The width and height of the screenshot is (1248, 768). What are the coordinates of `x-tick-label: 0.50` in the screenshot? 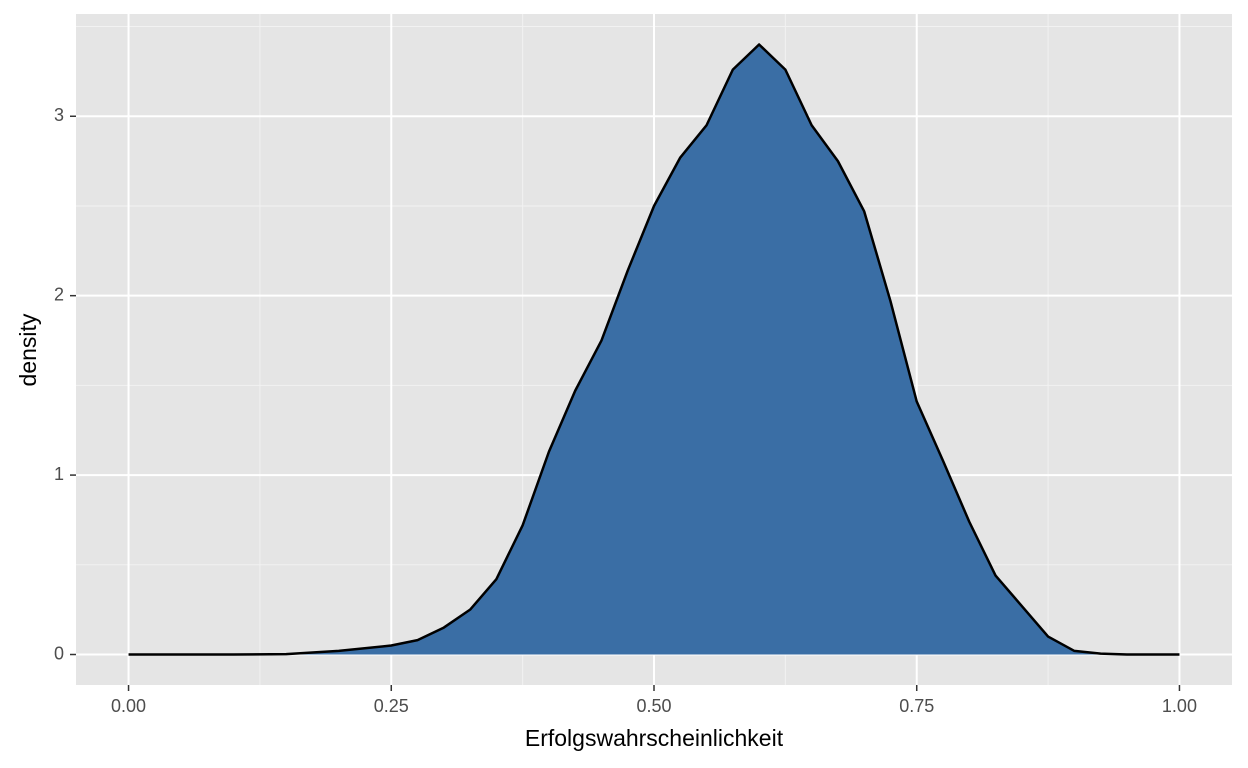 It's located at (653, 706).